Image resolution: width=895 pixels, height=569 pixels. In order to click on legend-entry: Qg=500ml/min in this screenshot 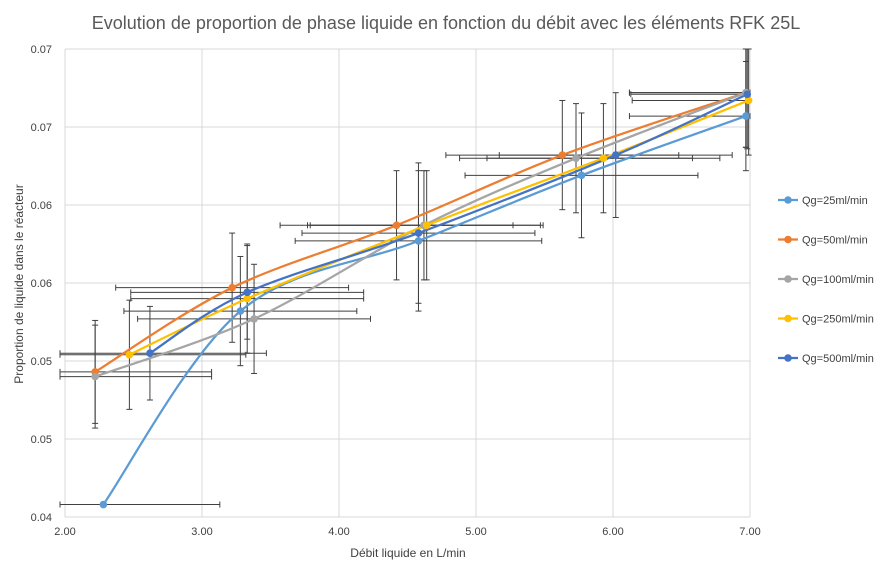, I will do `click(826, 359)`.